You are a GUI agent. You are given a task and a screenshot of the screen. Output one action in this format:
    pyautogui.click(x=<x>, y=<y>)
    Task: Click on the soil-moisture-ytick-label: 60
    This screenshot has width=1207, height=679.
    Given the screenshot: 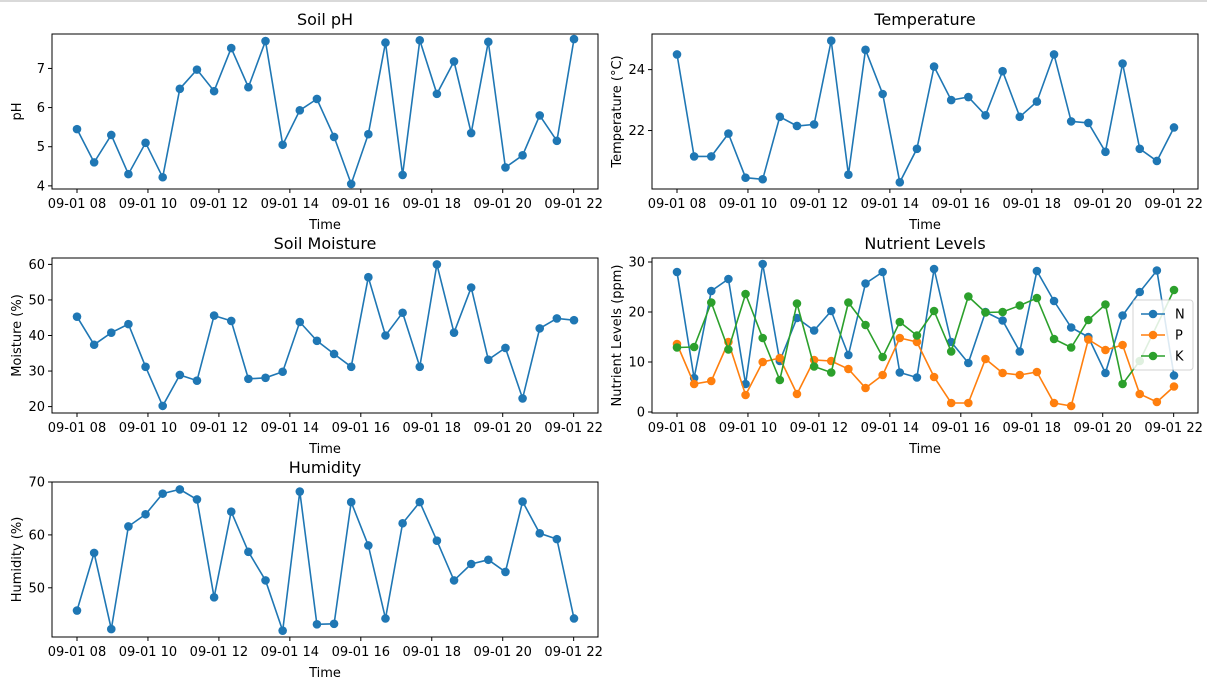 What is the action you would take?
    pyautogui.click(x=36, y=265)
    